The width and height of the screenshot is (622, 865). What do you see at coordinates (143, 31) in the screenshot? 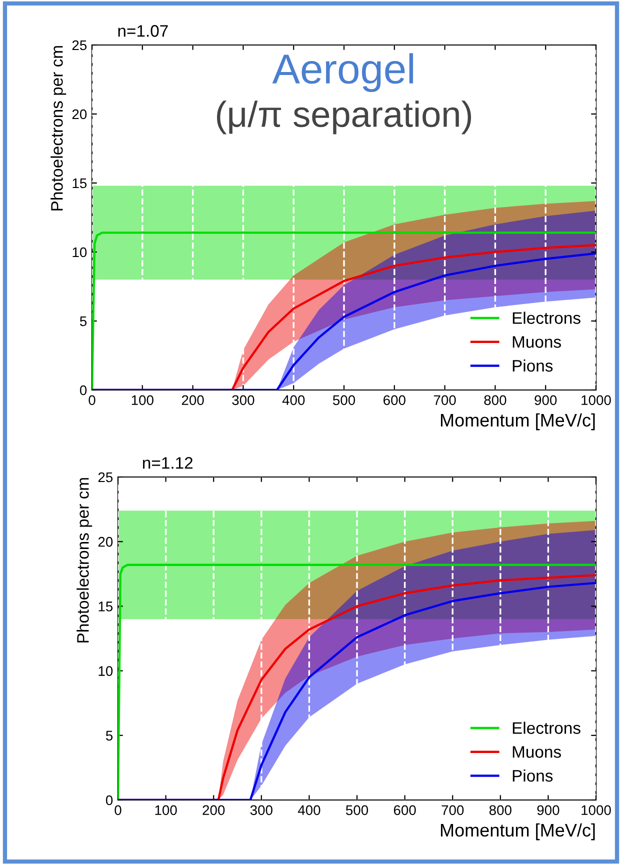
I see `chart-title: n=1.07` at bounding box center [143, 31].